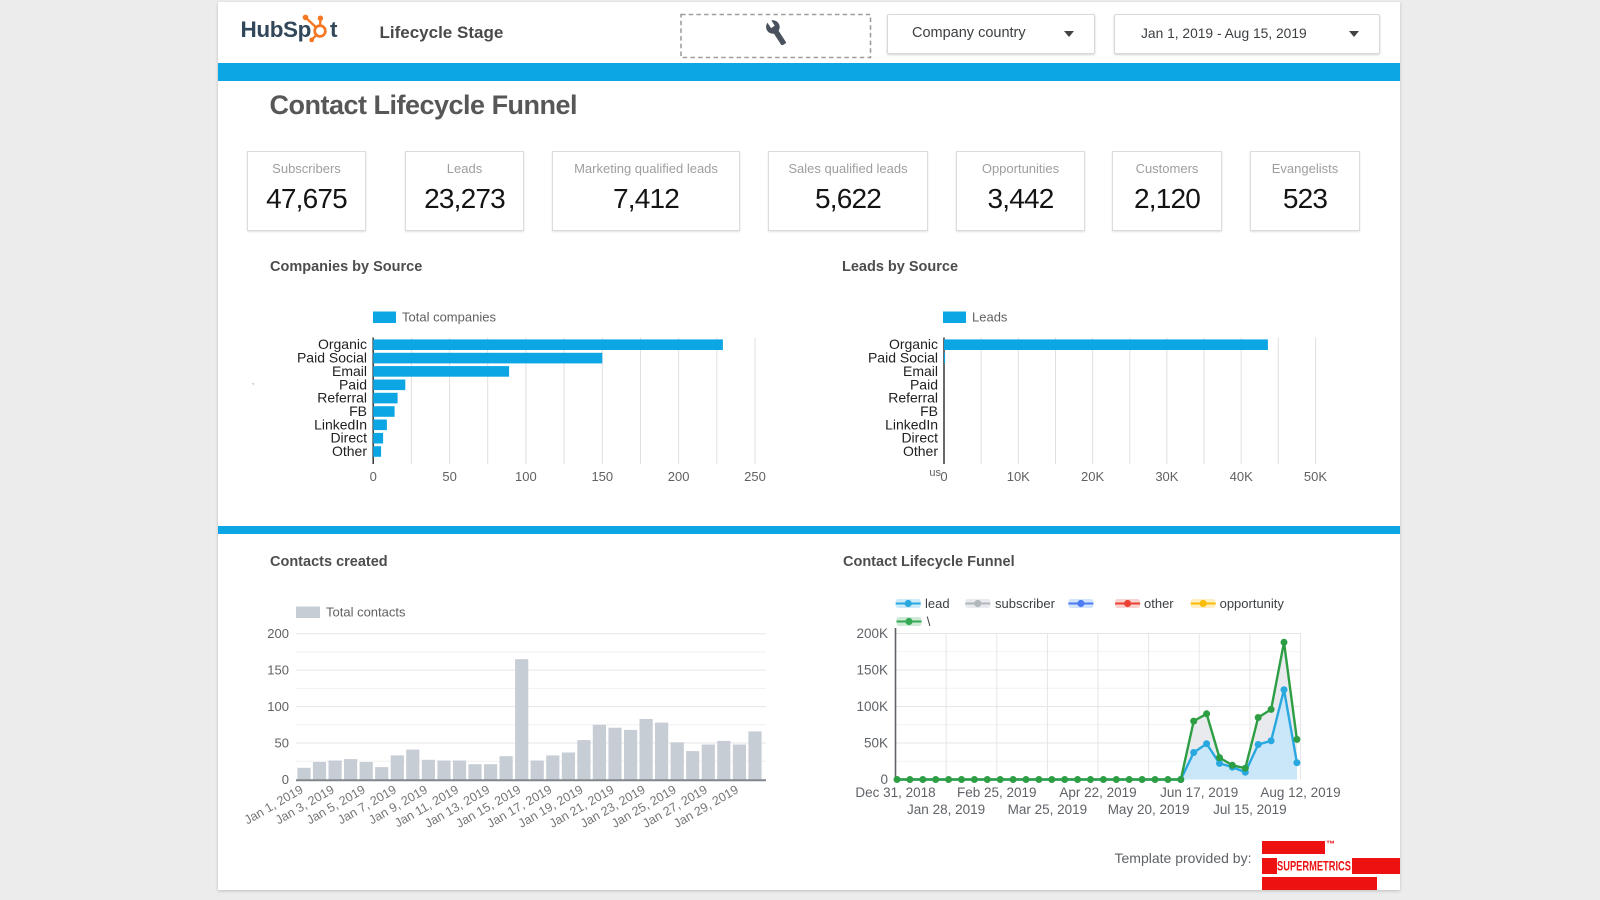  What do you see at coordinates (1149, 809) in the screenshot?
I see `svg-text: May 20, 2019` at bounding box center [1149, 809].